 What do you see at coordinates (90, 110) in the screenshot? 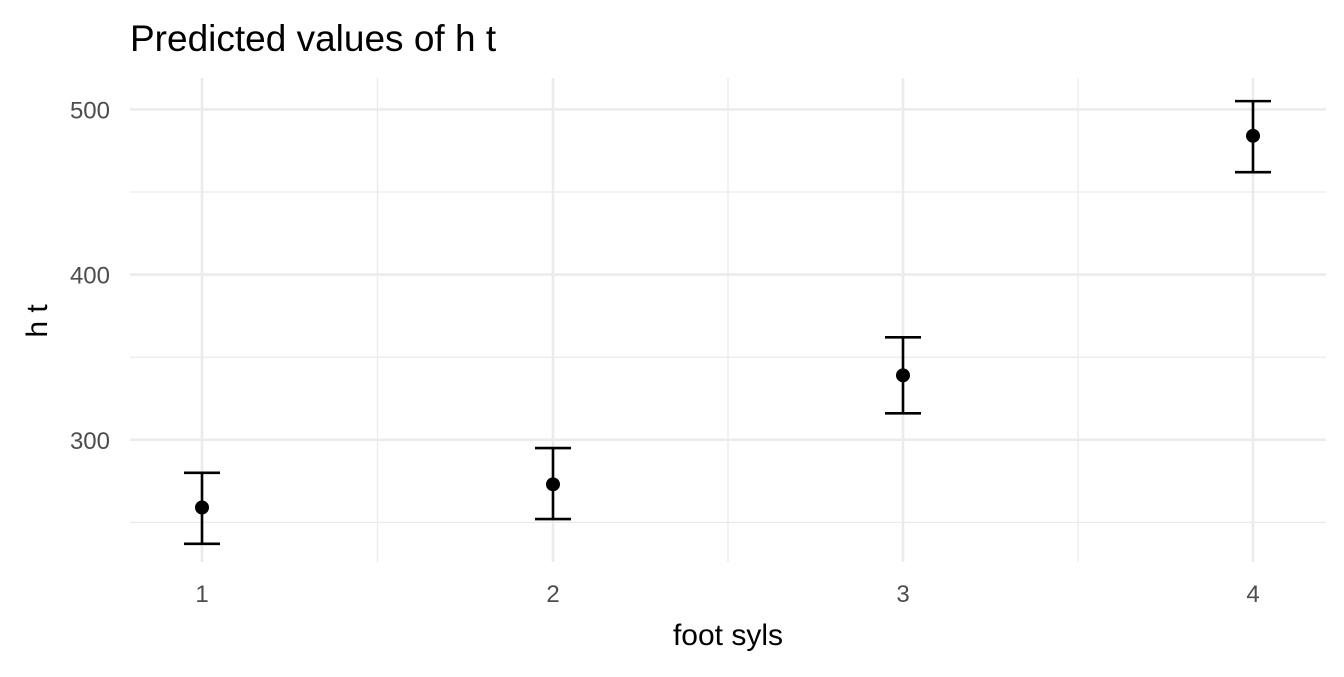
I see `y-tick-label: 500` at bounding box center [90, 110].